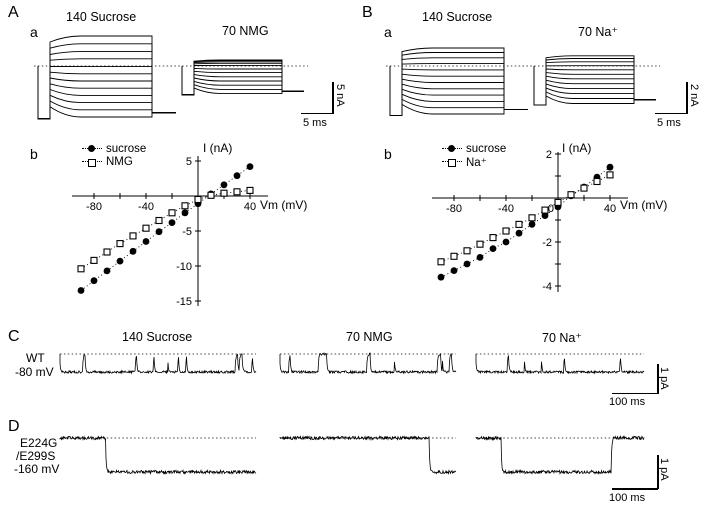 This screenshot has height=514, width=720. I want to click on voltage-label-D: -160 mV, so click(37, 469).